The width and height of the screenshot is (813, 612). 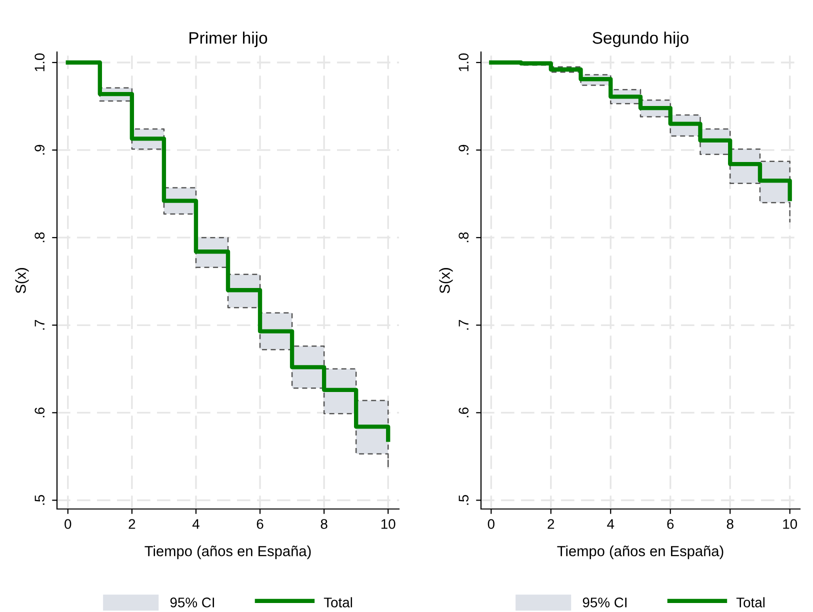 I want to click on chart-title: Segundo hijo, so click(x=640, y=40).